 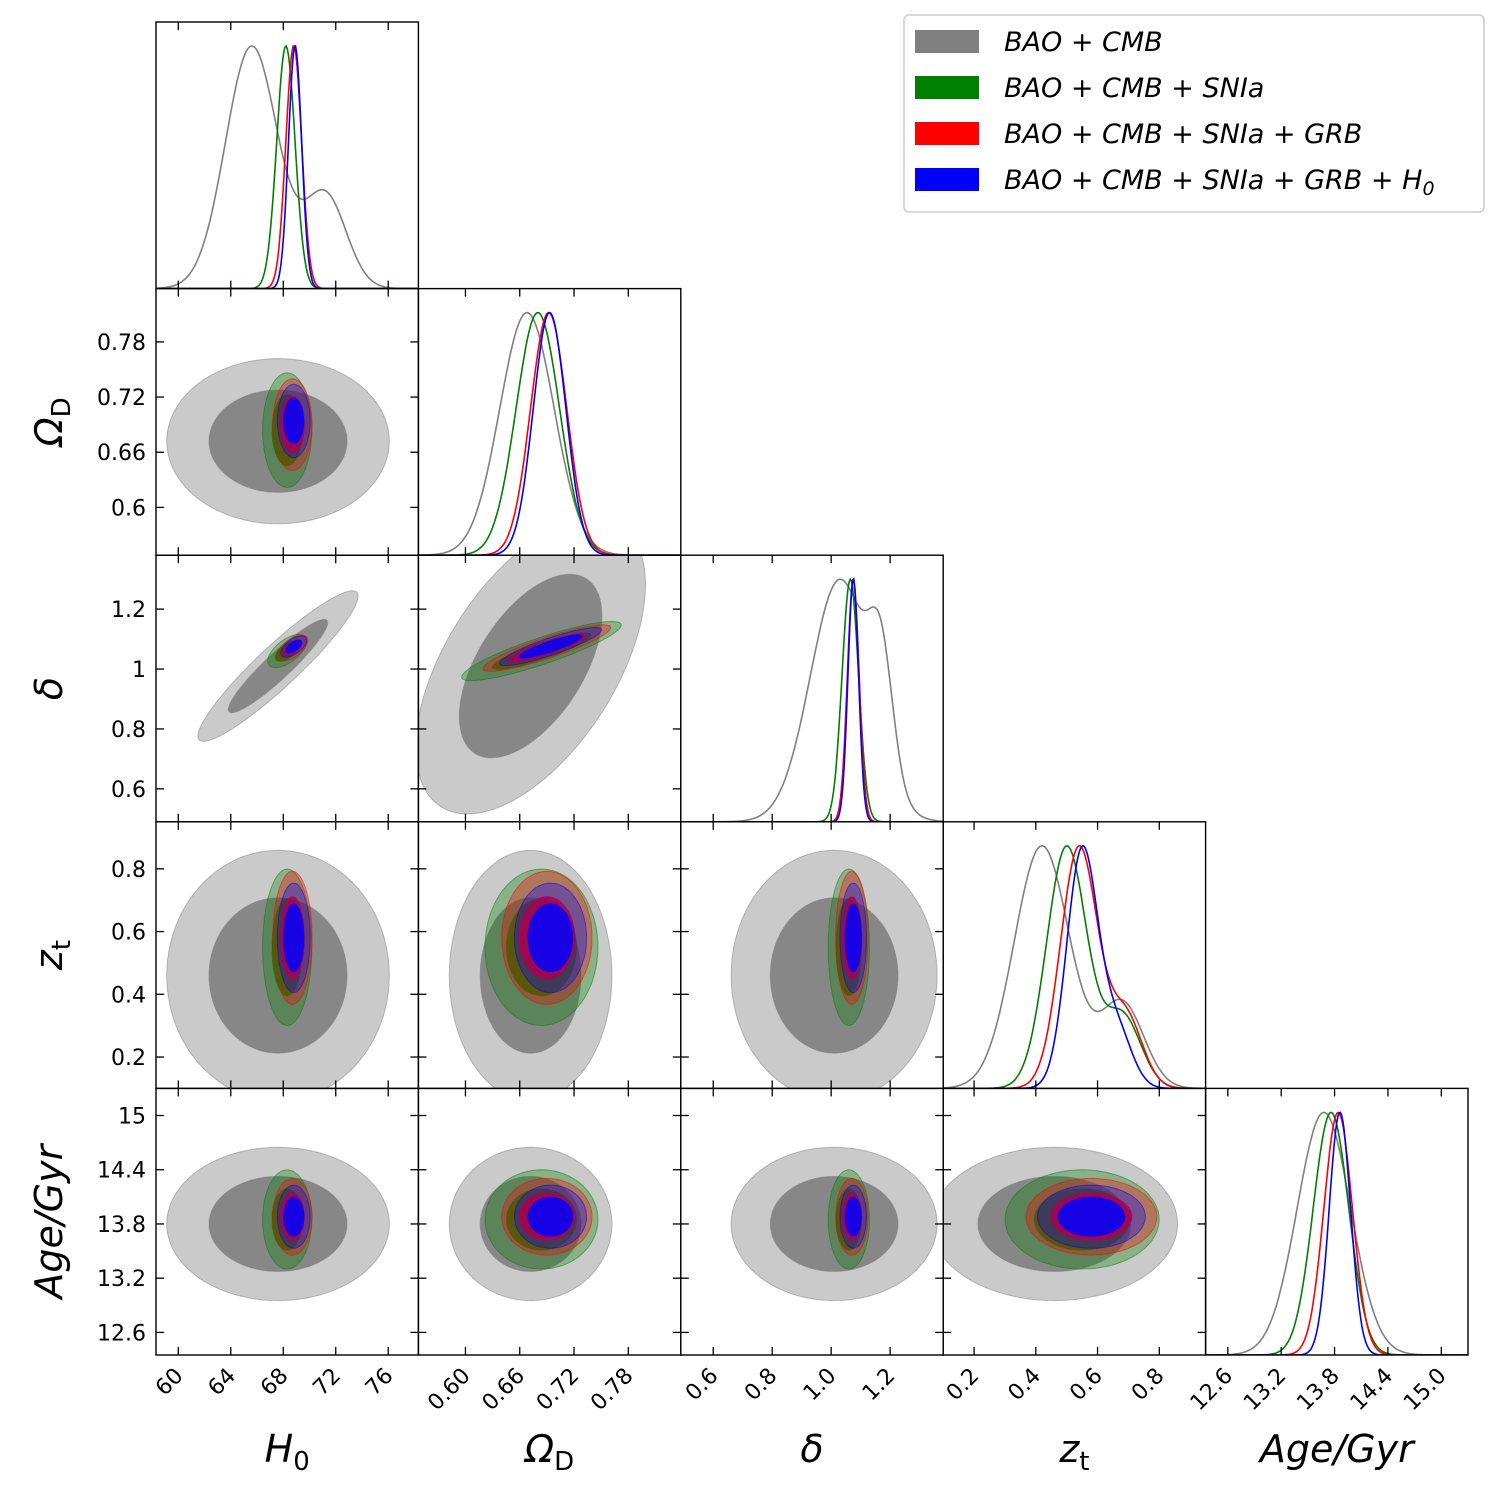 I want to click on y-tick-label: 0.72, so click(x=121, y=398).